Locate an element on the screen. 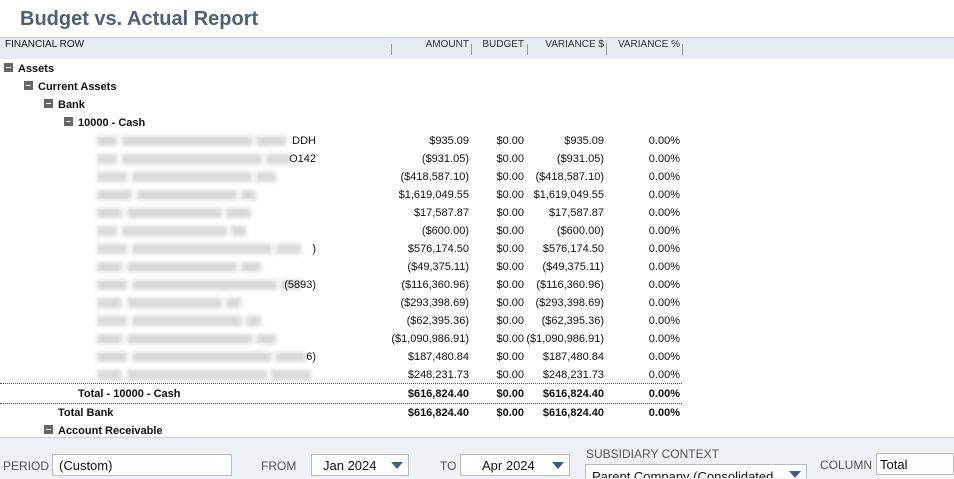 The width and height of the screenshot is (954, 479). filter-label: PERIOD is located at coordinates (26, 466).